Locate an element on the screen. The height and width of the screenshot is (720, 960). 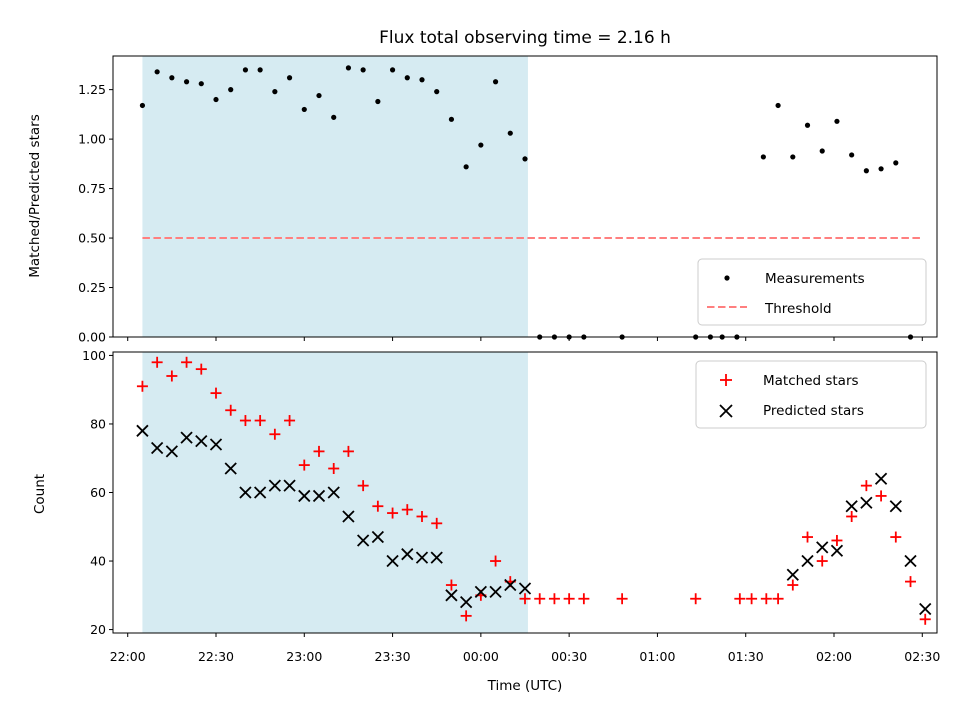
count-y-tick-label: 60 is located at coordinates (98, 492).